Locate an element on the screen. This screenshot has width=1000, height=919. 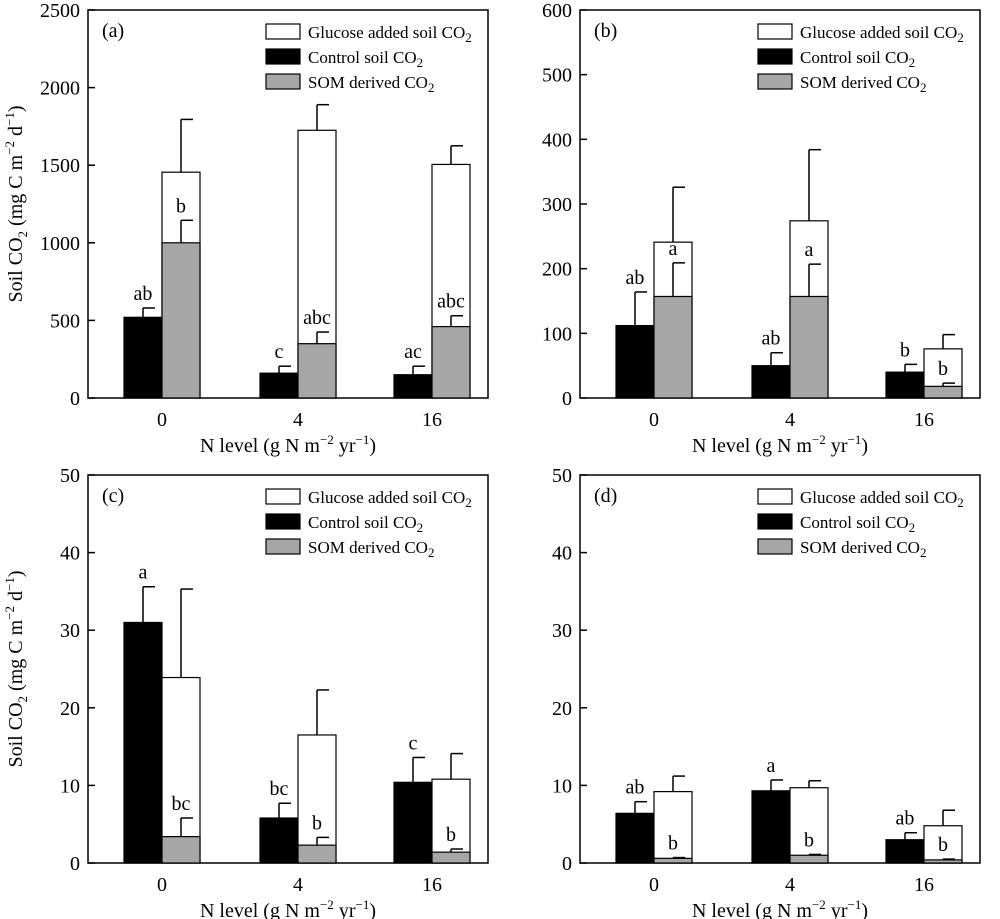
sig-label-control: b is located at coordinates (905, 350).